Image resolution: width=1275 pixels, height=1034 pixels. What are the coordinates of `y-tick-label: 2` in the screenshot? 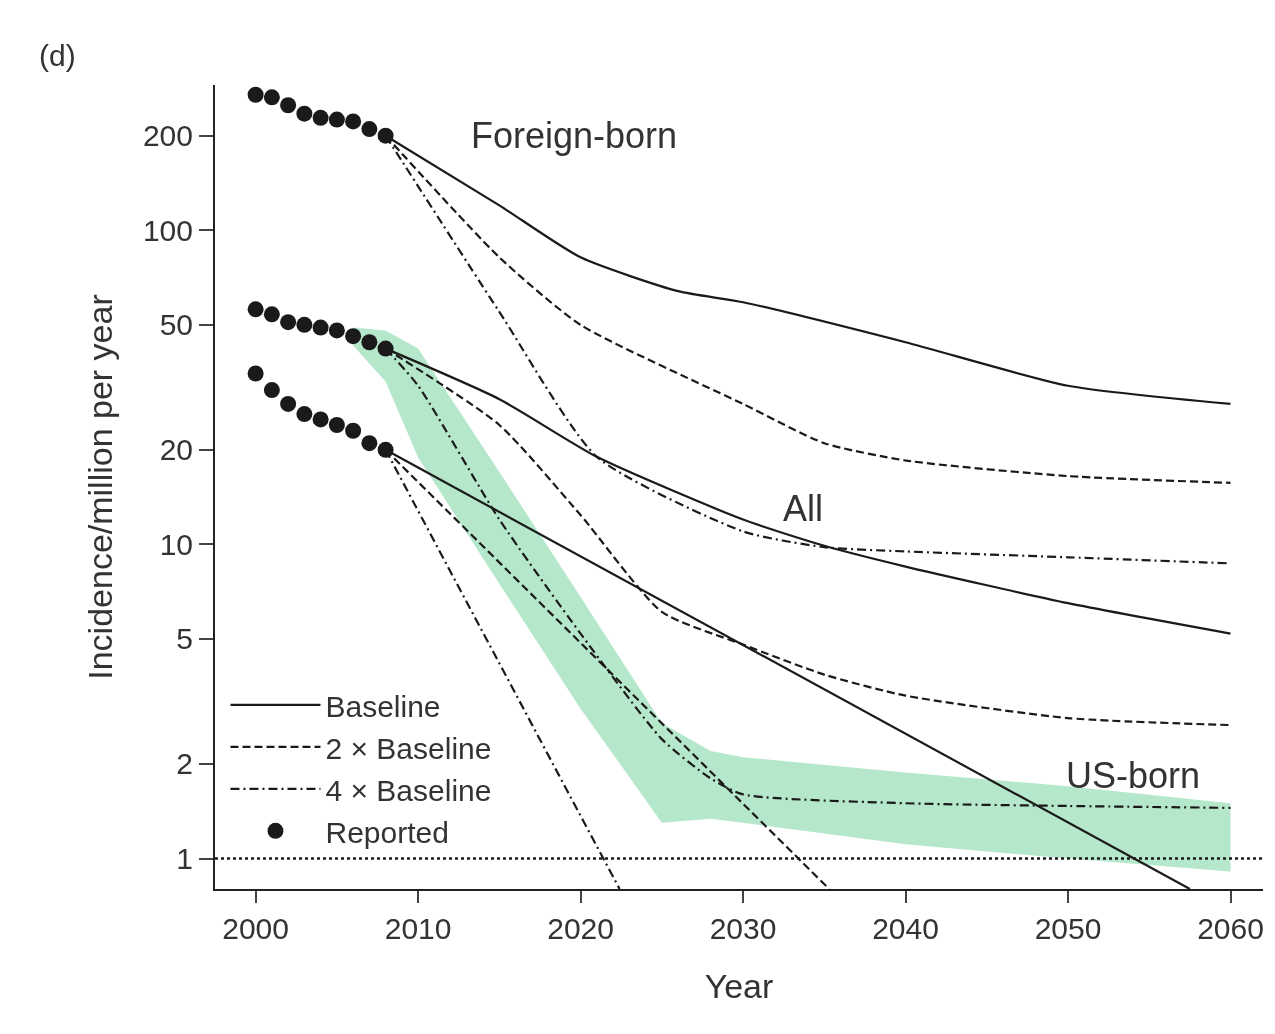 It's located at (184, 764).